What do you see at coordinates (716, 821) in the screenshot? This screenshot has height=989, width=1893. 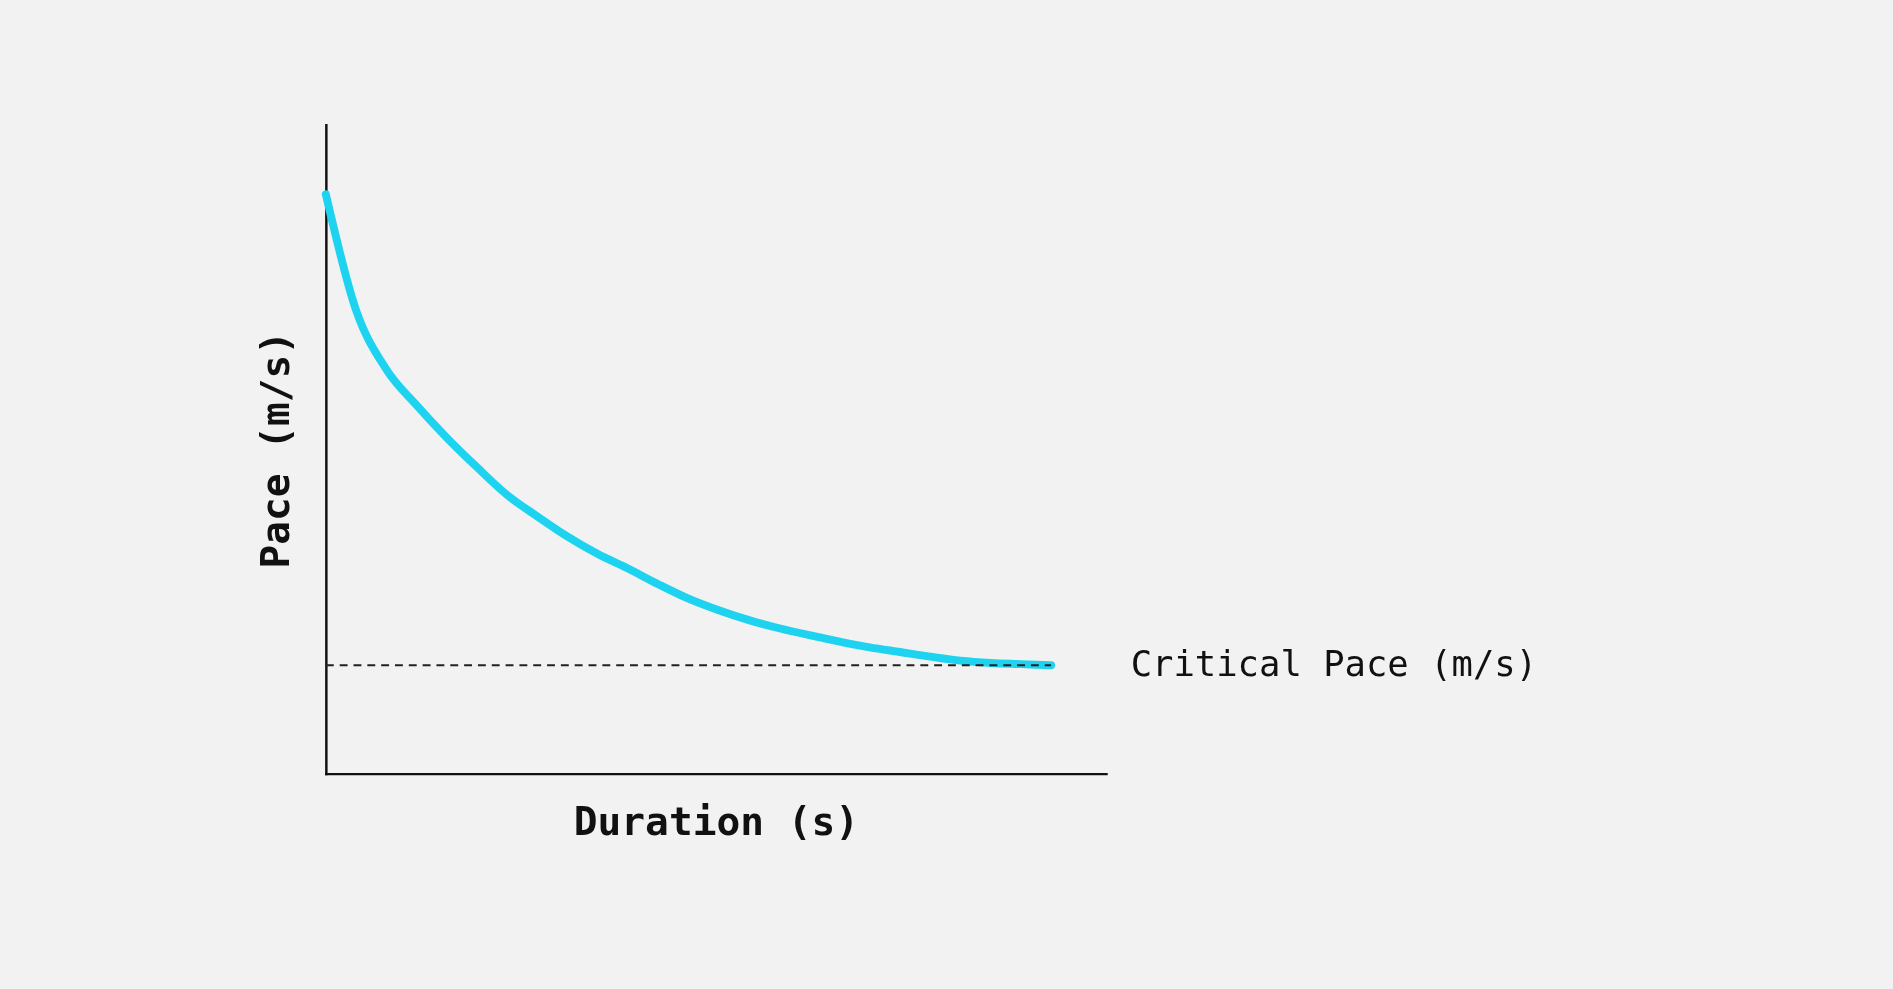 I see `x-axis-title: Duration (s)` at bounding box center [716, 821].